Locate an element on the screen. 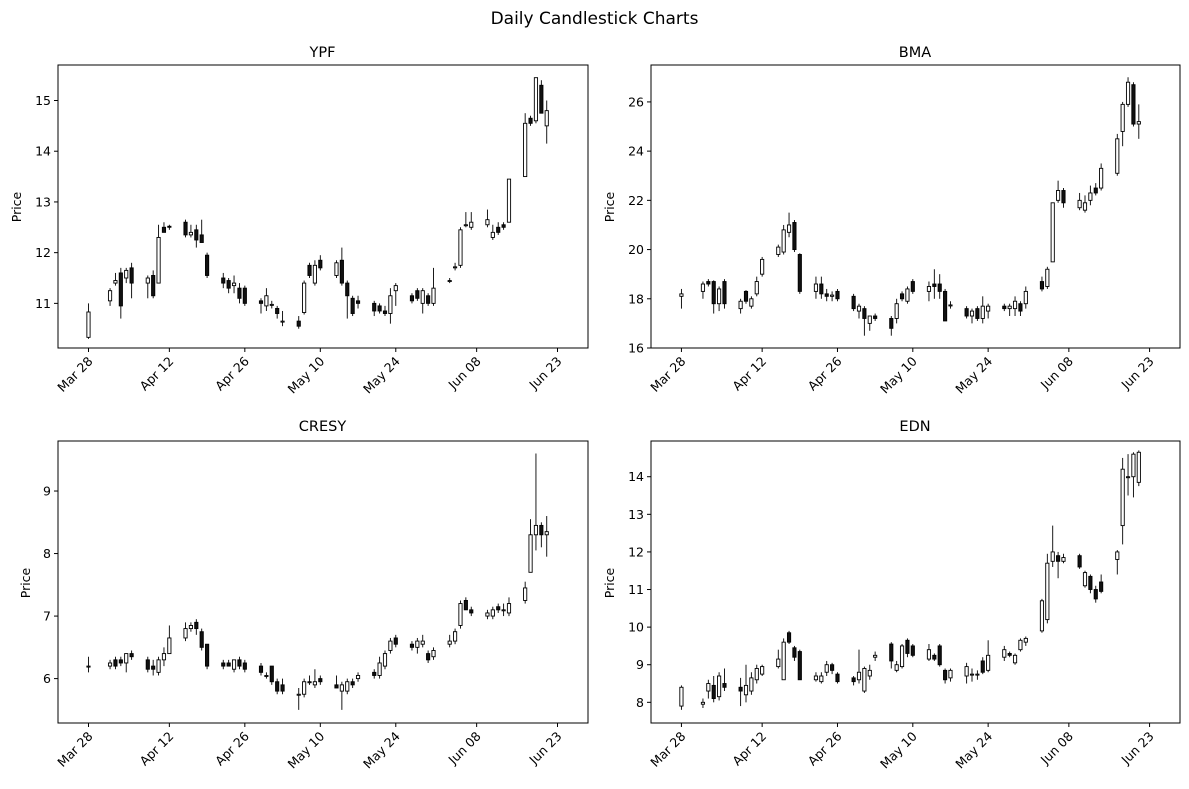  y-tick-label: 13 is located at coordinates (43, 201).